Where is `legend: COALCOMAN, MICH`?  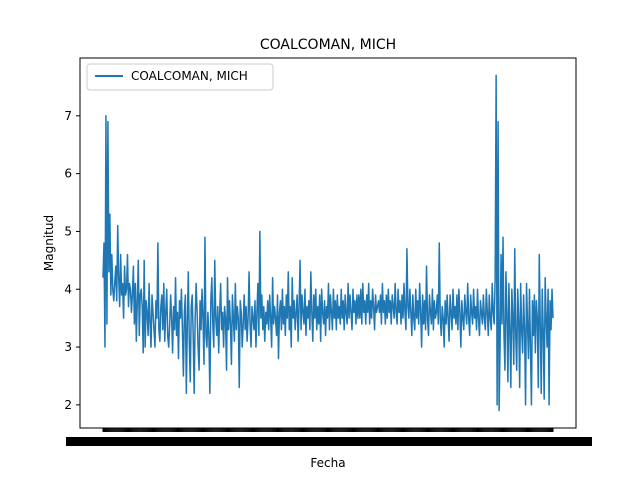
legend: COALCOMAN, MICH is located at coordinates (180, 77).